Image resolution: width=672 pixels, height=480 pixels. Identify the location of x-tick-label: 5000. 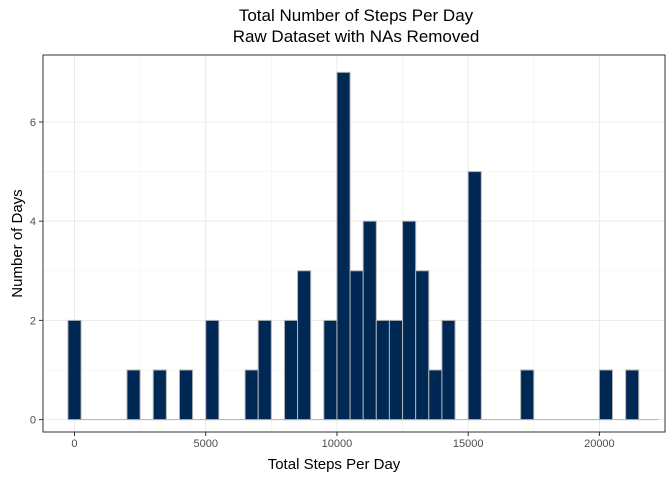
(205, 444).